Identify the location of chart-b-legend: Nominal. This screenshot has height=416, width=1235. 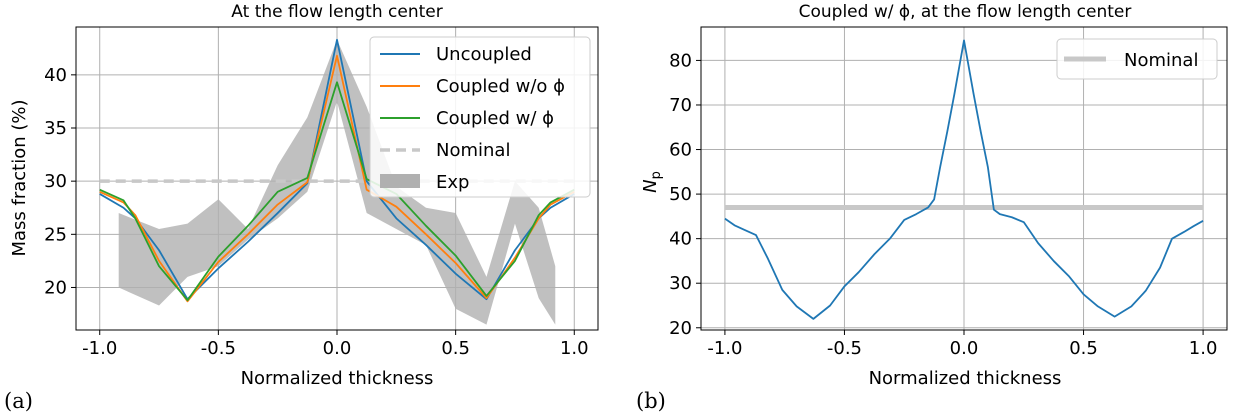
(1137, 59).